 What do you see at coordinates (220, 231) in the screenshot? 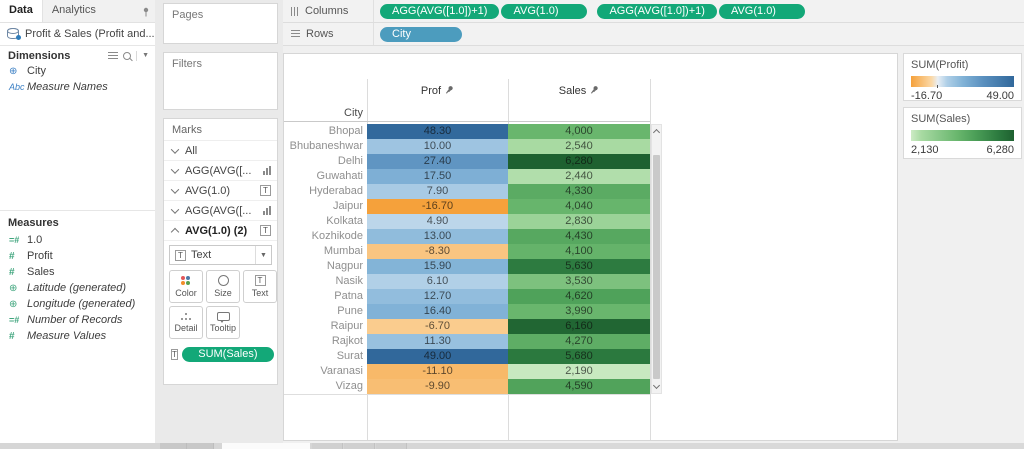
I see `marks-row-avg-1-0-2-: AVG(1.0) (2) T` at bounding box center [220, 231].